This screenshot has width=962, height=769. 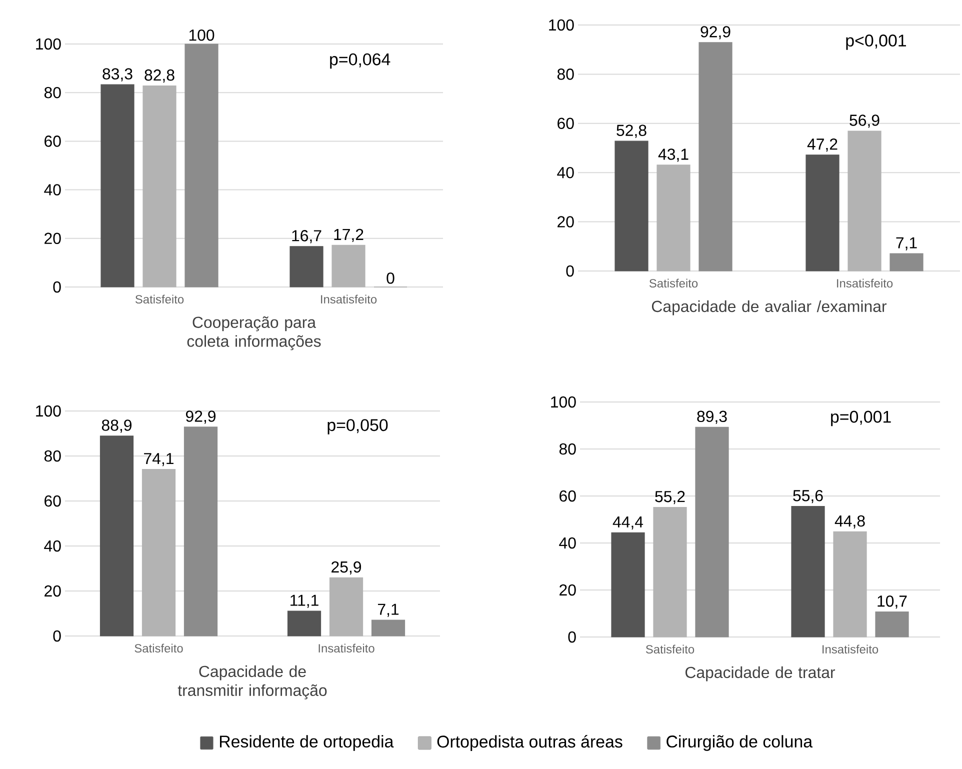 What do you see at coordinates (159, 459) in the screenshot?
I see `data-label: 74,1` at bounding box center [159, 459].